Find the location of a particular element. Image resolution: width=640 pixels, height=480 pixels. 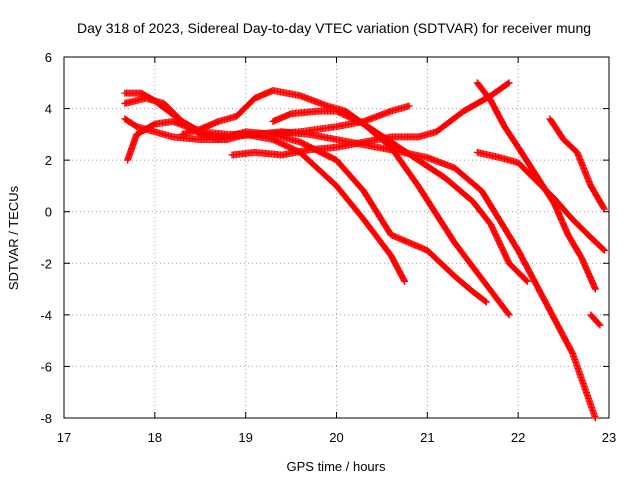

x-tick-label: 21 is located at coordinates (427, 437).